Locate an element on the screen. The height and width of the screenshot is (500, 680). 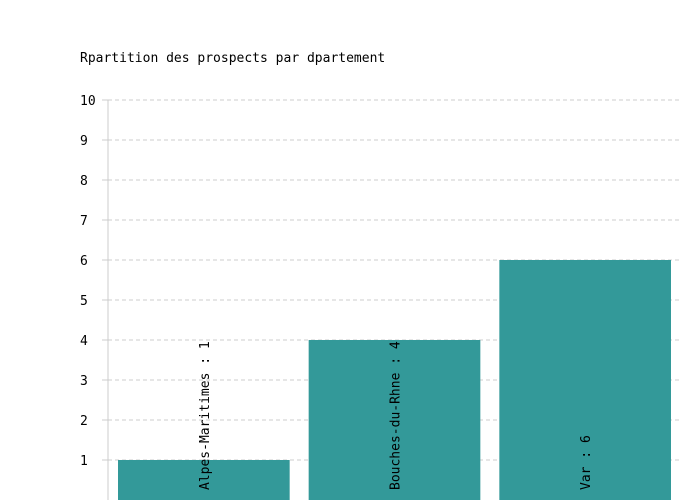
bar-var is located at coordinates (585, 380).